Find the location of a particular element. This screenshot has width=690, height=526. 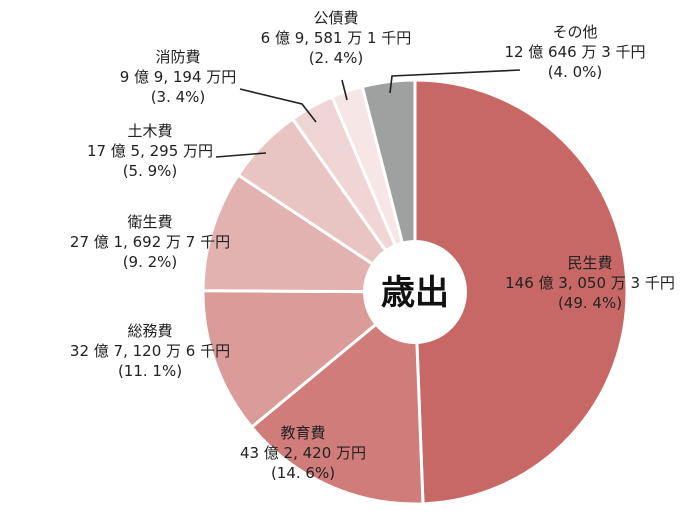

slice-6-amount: 9 億 9, 194 万円 is located at coordinates (178, 77).